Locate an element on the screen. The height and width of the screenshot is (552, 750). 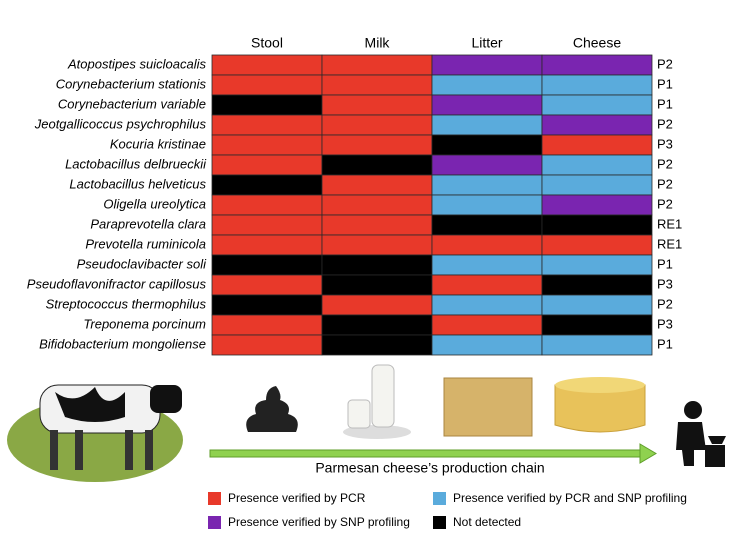
species-label: Bifidobacterium mongoliense is located at coordinates (122, 343).